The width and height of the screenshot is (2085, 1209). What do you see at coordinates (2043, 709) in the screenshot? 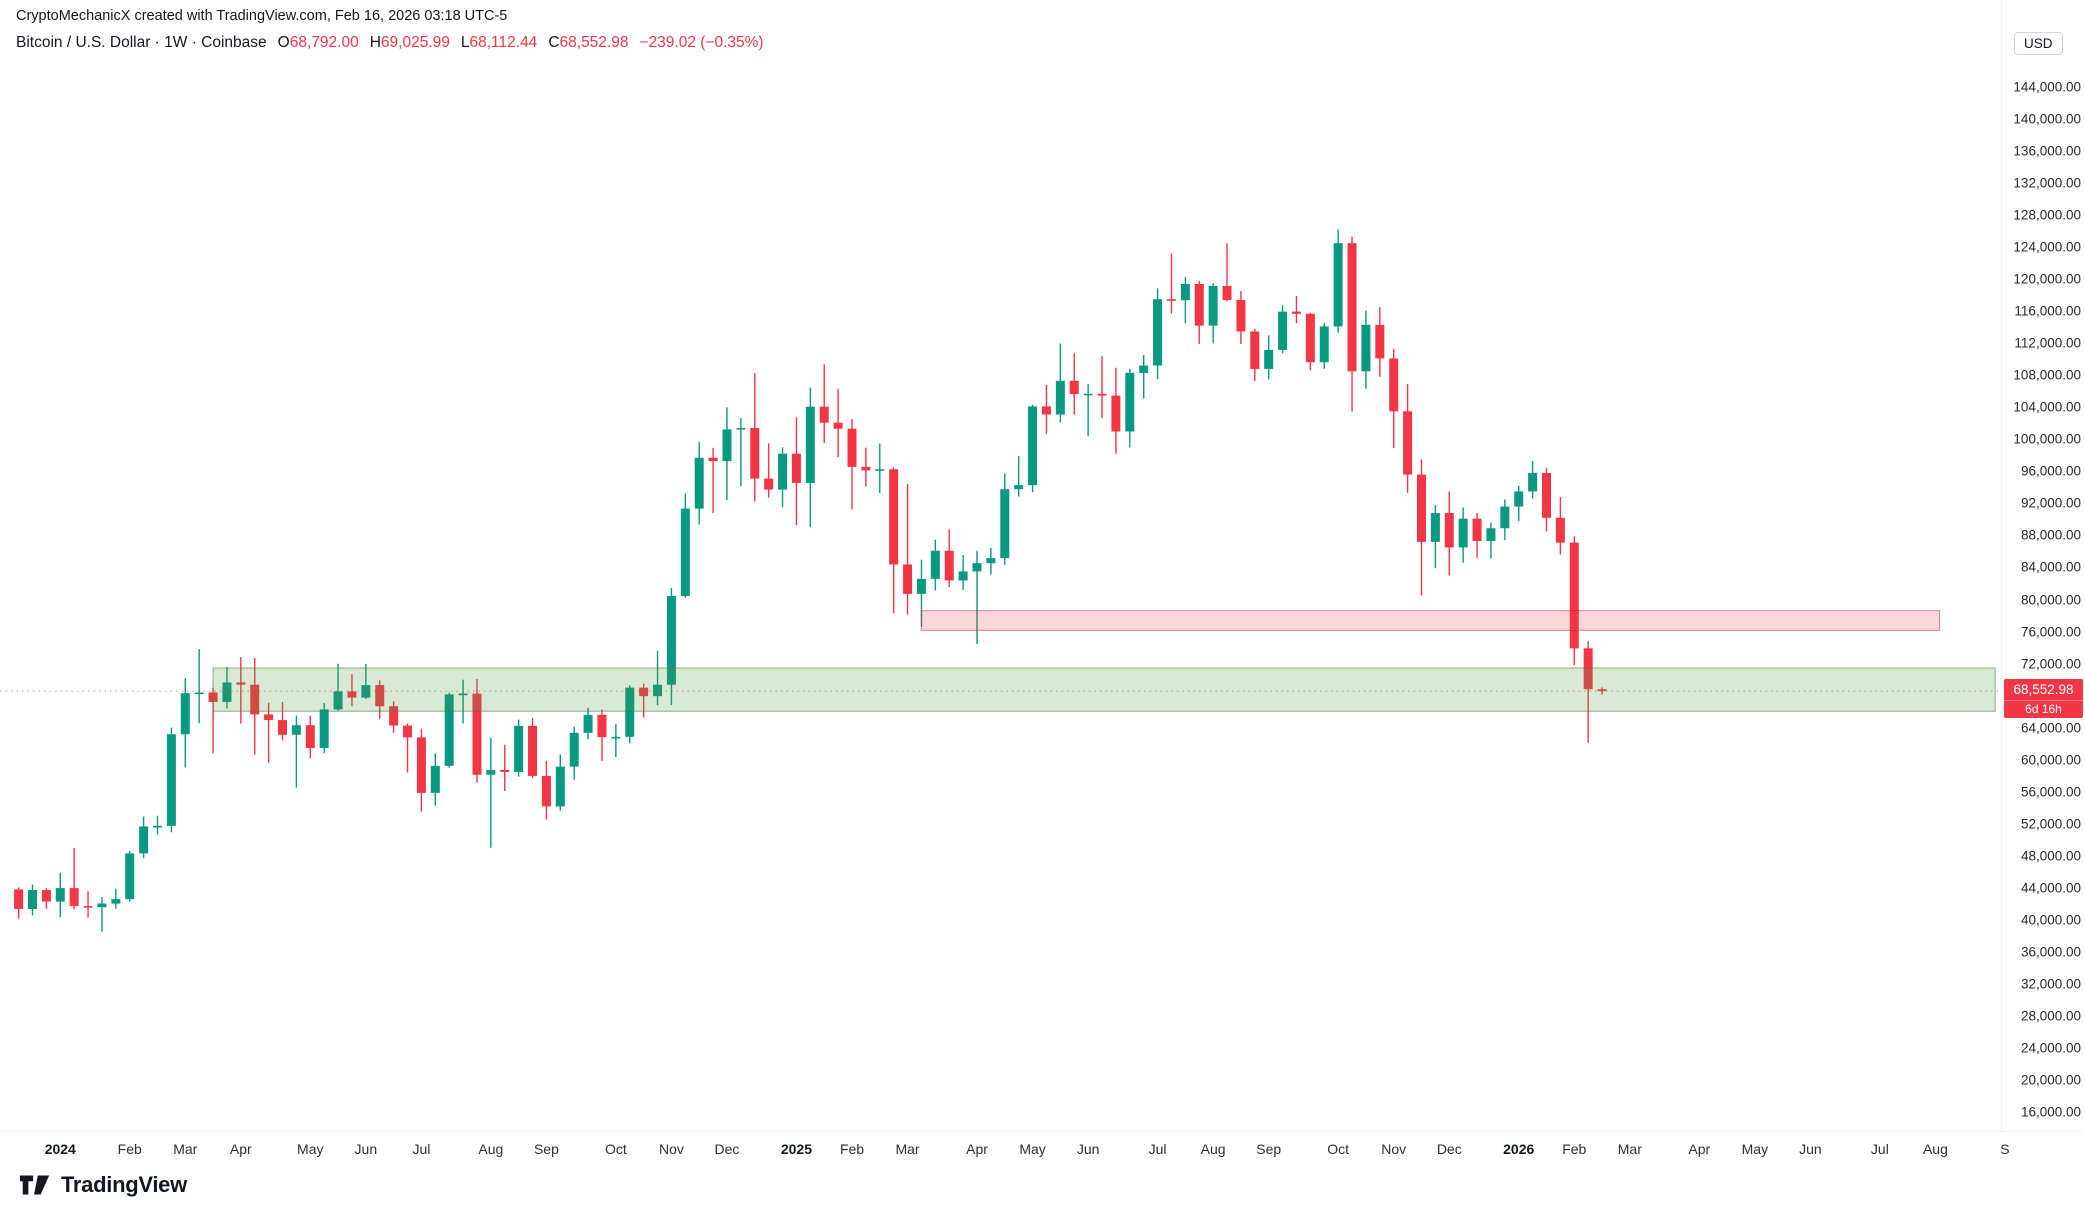
I see `bar-countdown-label: 6d 16h` at bounding box center [2043, 709].